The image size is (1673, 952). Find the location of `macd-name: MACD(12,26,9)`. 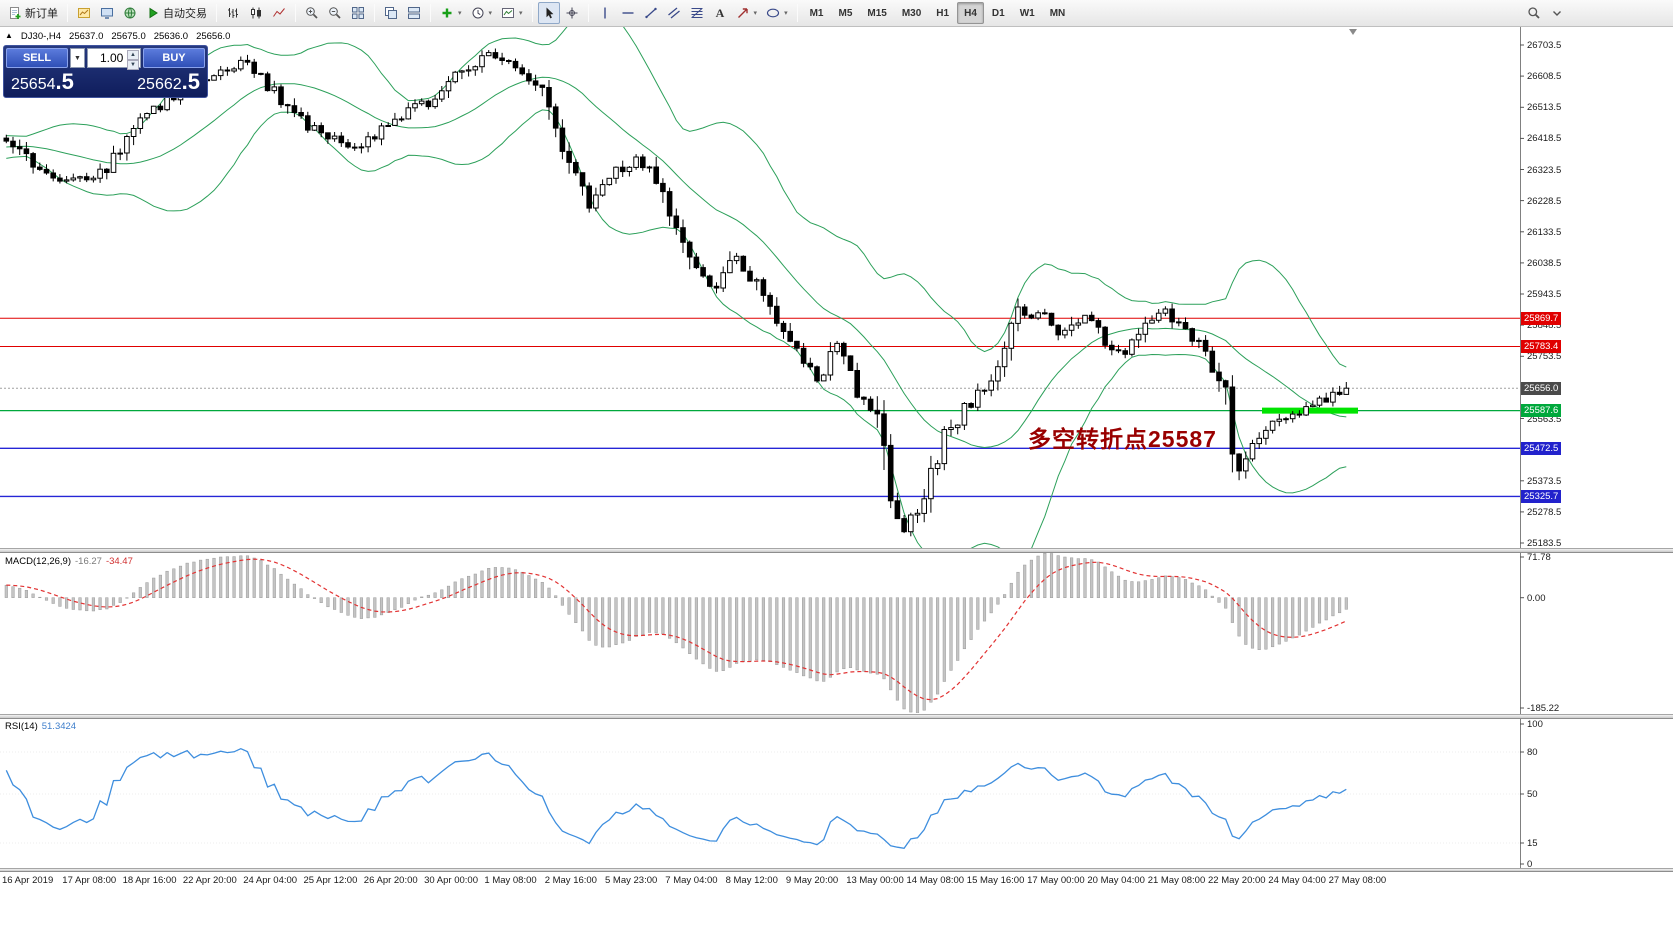

macd-name: MACD(12,26,9) is located at coordinates (38, 561).